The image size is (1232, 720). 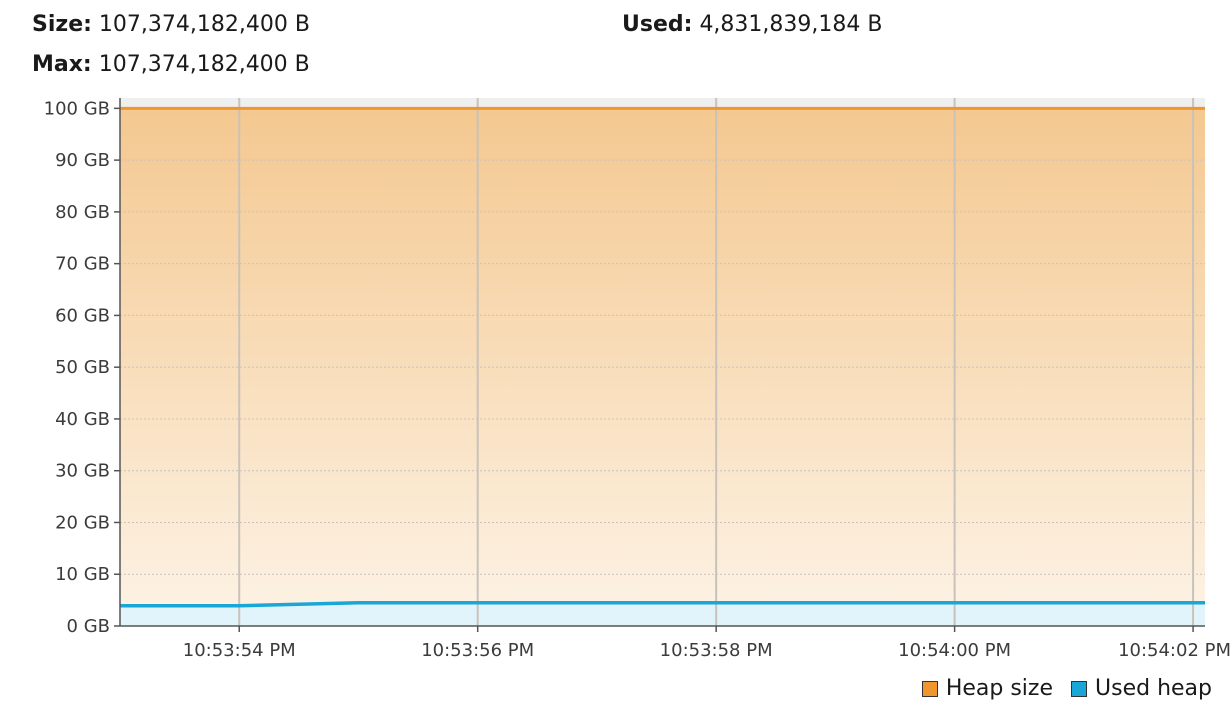 What do you see at coordinates (791, 24) in the screenshot?
I see `used-value: 4,831,839,184 B` at bounding box center [791, 24].